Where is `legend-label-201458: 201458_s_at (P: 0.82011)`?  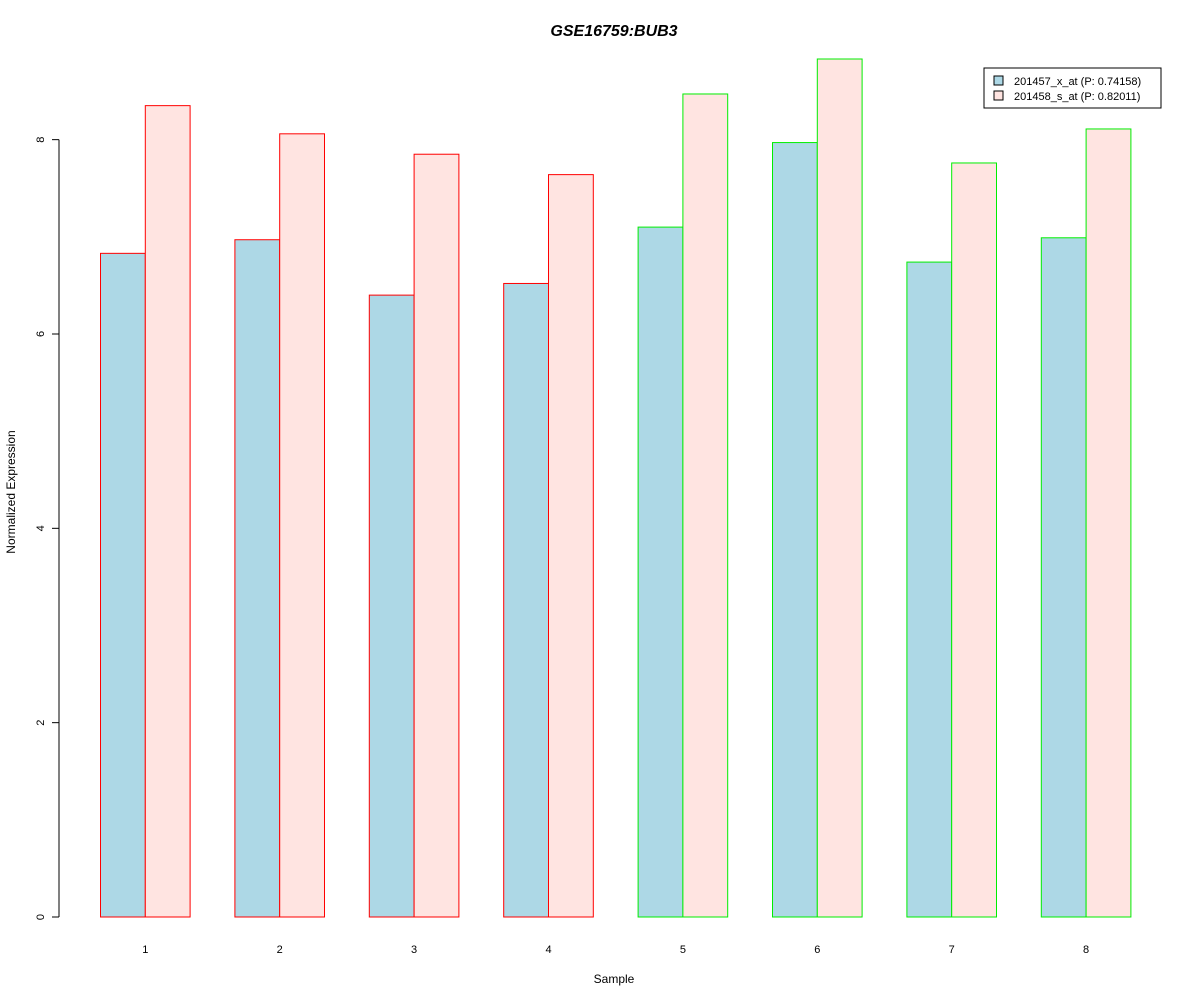
legend-label-201458: 201458_s_at (P: 0.82011) is located at coordinates (1077, 97).